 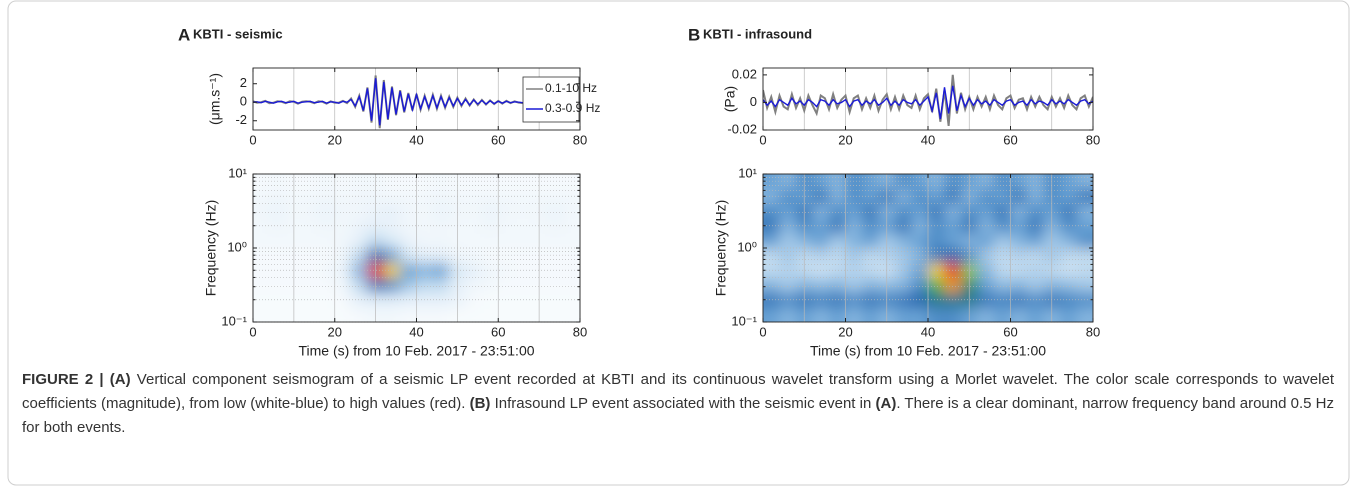 I want to click on panel-title: KBTI - infrasound, so click(x=757, y=33).